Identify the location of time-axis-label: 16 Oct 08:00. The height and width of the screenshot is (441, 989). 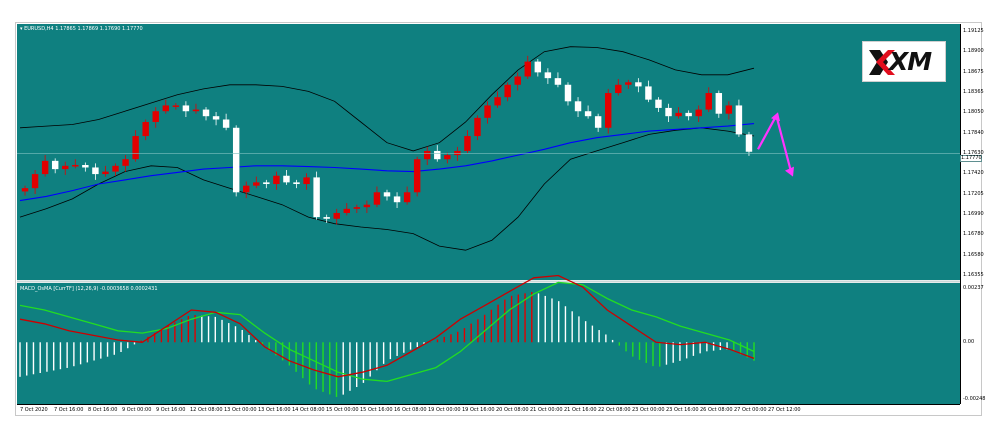
(410, 410).